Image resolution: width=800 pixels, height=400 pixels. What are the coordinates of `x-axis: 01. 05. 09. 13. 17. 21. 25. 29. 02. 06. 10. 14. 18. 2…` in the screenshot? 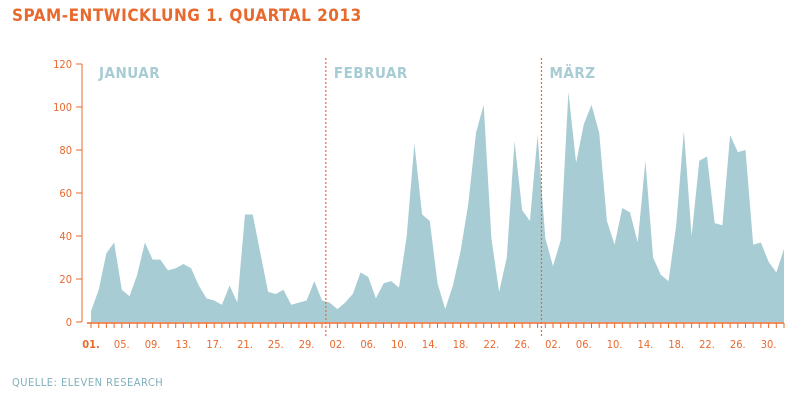 It's located at (433, 336).